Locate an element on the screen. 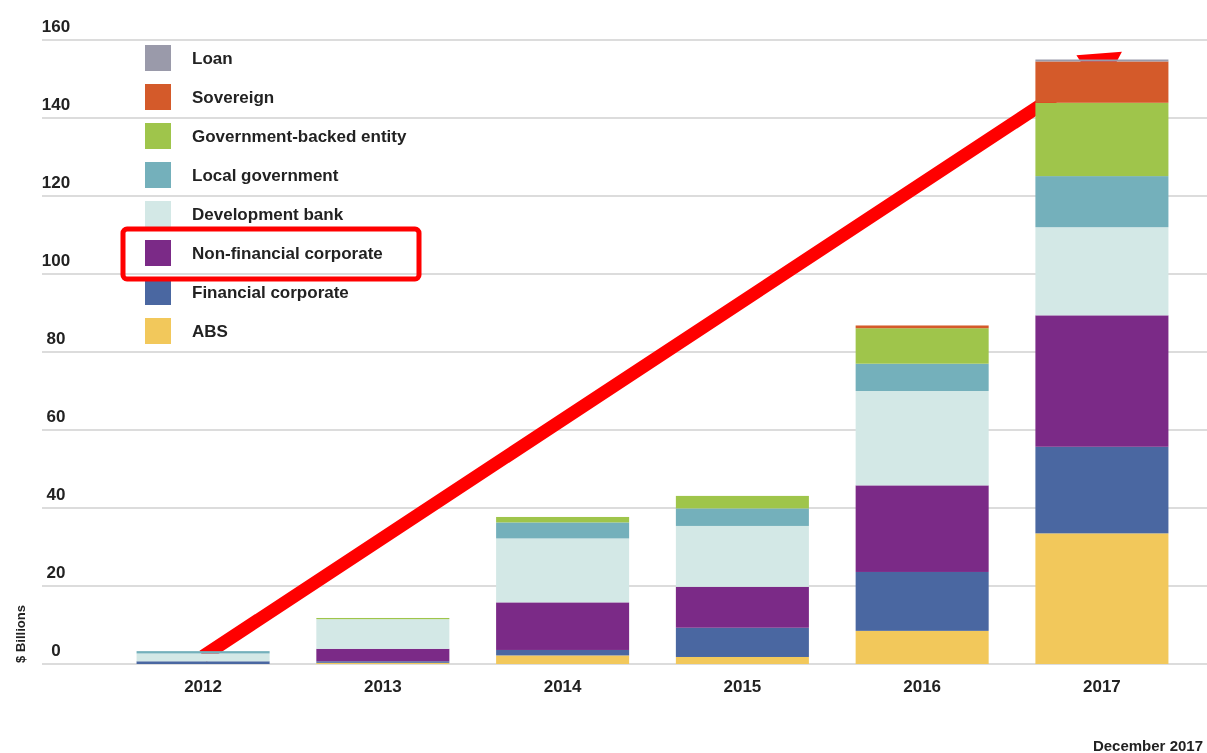  legend-label: ABS is located at coordinates (210, 331).